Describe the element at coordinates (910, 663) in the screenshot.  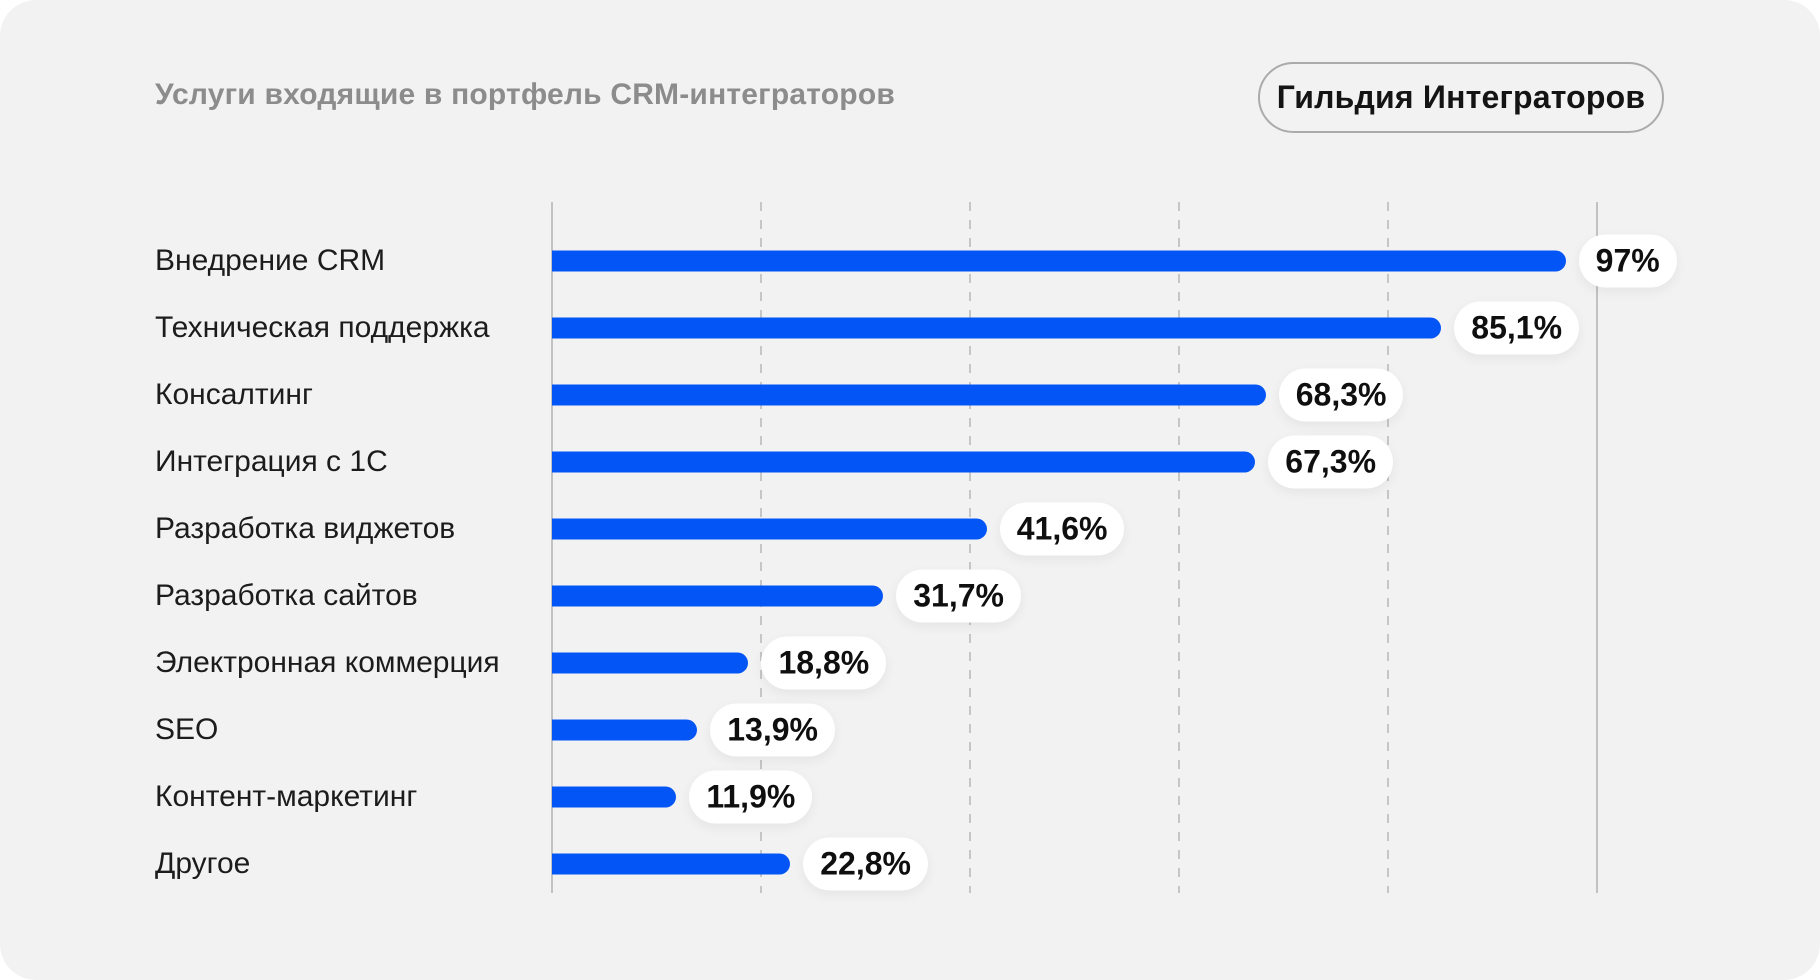
I see `chart-row: Электронная коммерция 18,8%` at that location.